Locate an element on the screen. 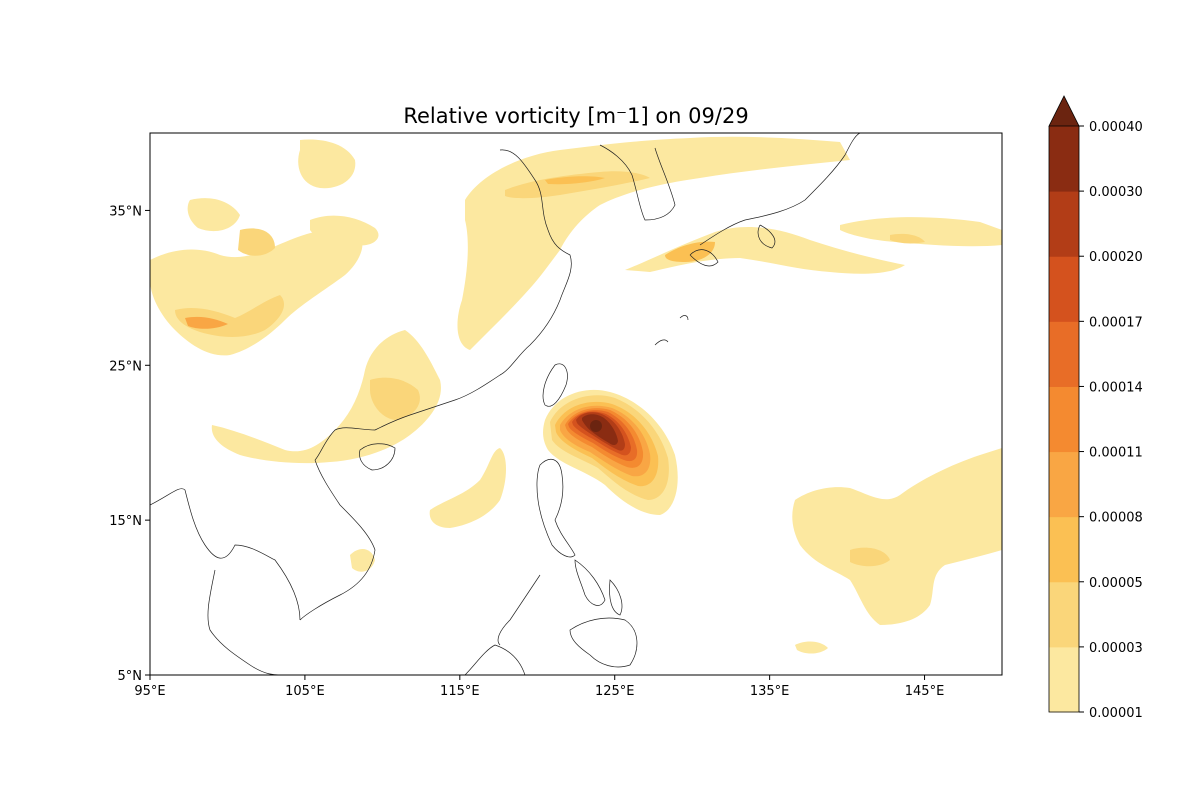  y-tick-label: 25°N is located at coordinates (125, 366).